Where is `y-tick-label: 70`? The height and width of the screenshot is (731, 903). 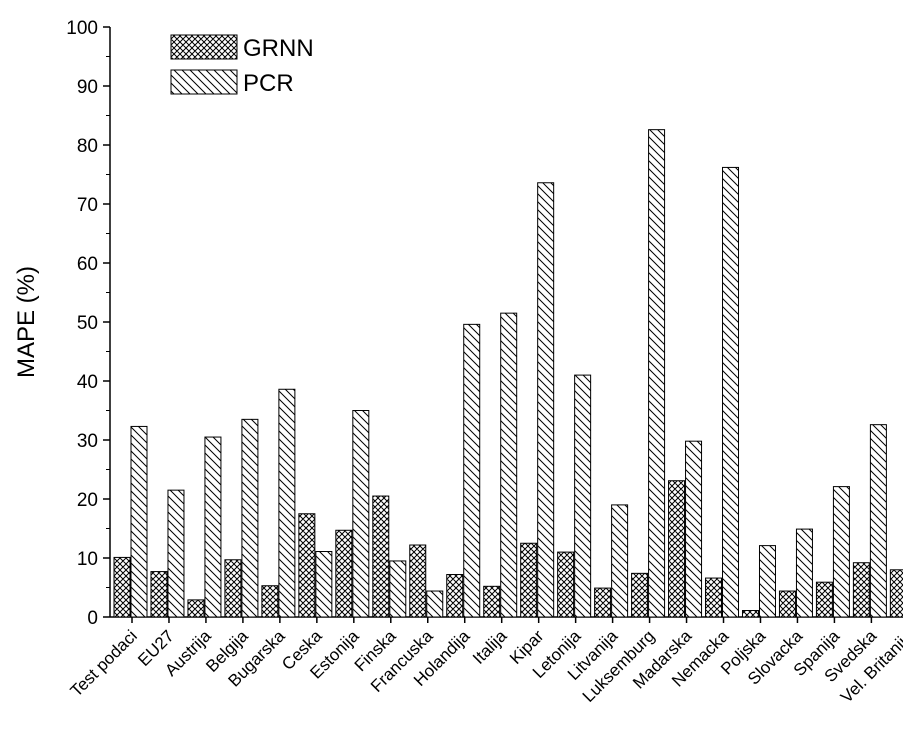
y-tick-label: 70 is located at coordinates (87, 205).